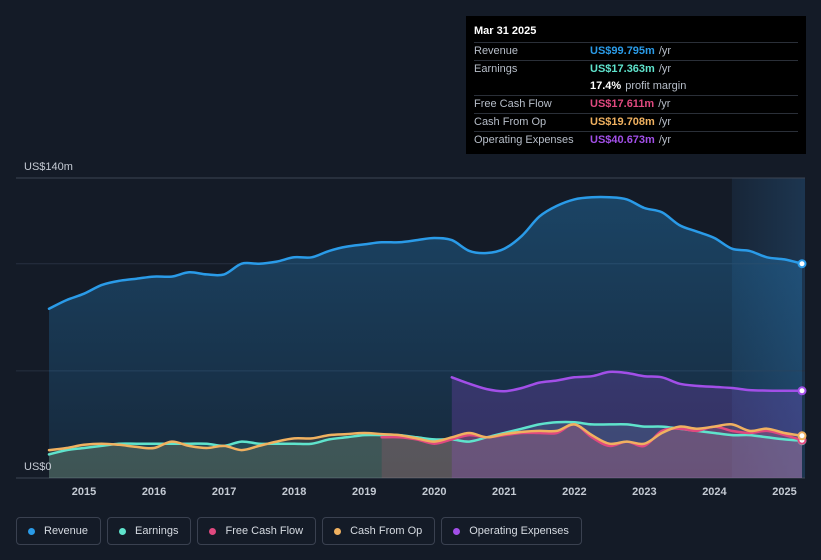  I want to click on endpoint-cash-from-op, so click(802, 436).